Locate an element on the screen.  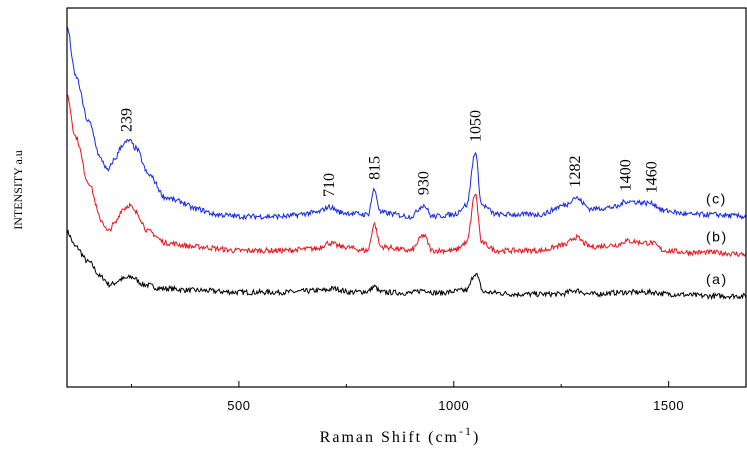
x-axis-label: Raman Shift (cm-1) is located at coordinates (400, 435).